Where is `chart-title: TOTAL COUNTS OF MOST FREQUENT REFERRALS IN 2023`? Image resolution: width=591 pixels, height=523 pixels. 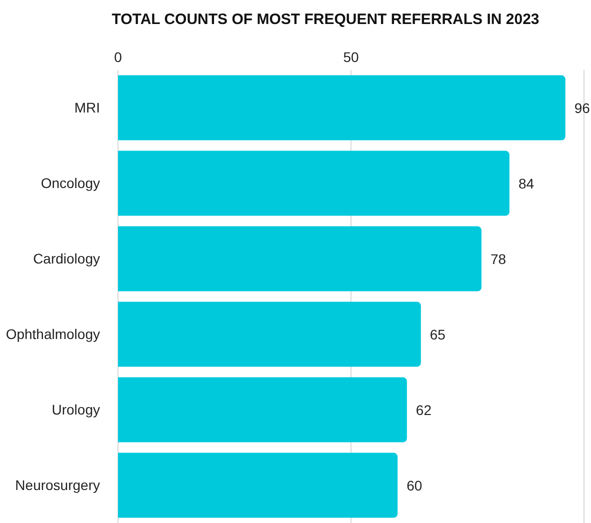
chart-title: TOTAL COUNTS OF MOST FREQUENT REFERRALS IN 2023 is located at coordinates (325, 20).